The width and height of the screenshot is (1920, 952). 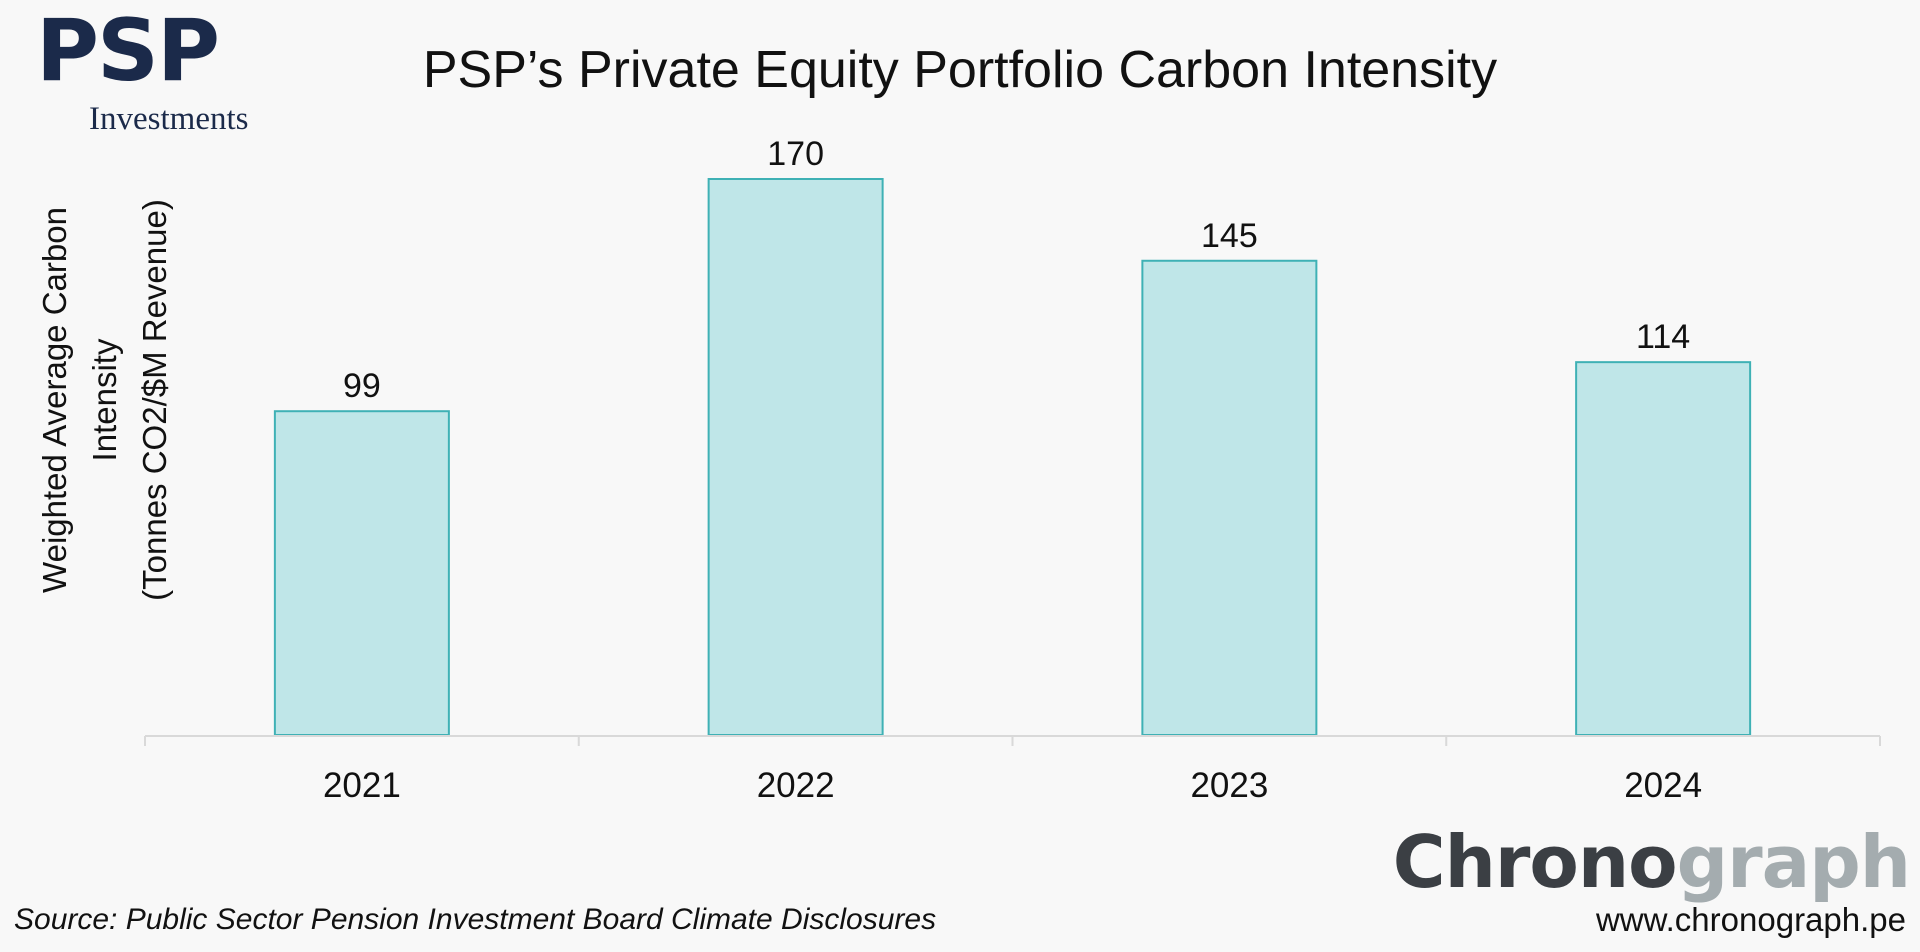 I want to click on brand-part-2: graph, so click(x=1793, y=862).